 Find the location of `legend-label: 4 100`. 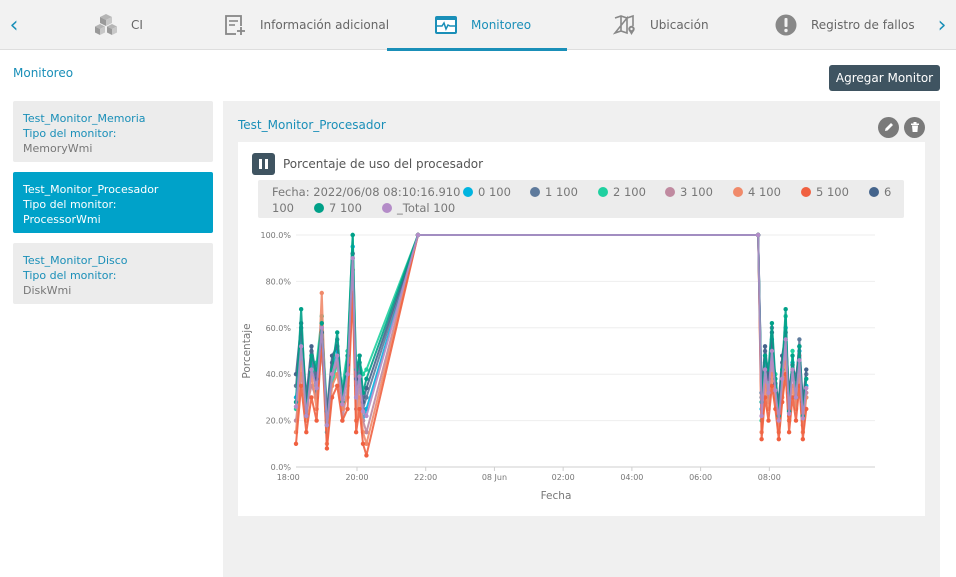

legend-label: 4 100 is located at coordinates (764, 192).